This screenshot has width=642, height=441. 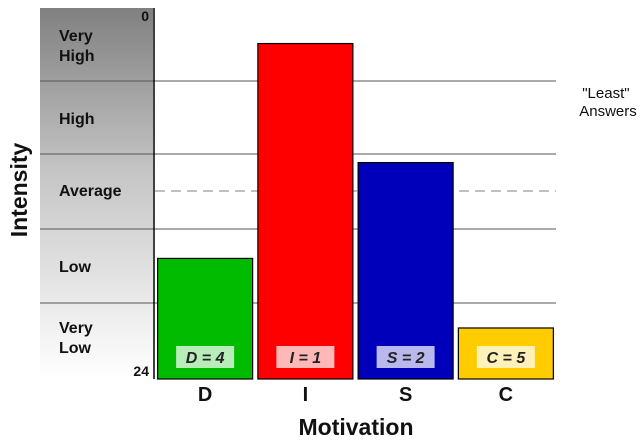 I want to click on bar-value-label: D = 4, so click(x=205, y=358).